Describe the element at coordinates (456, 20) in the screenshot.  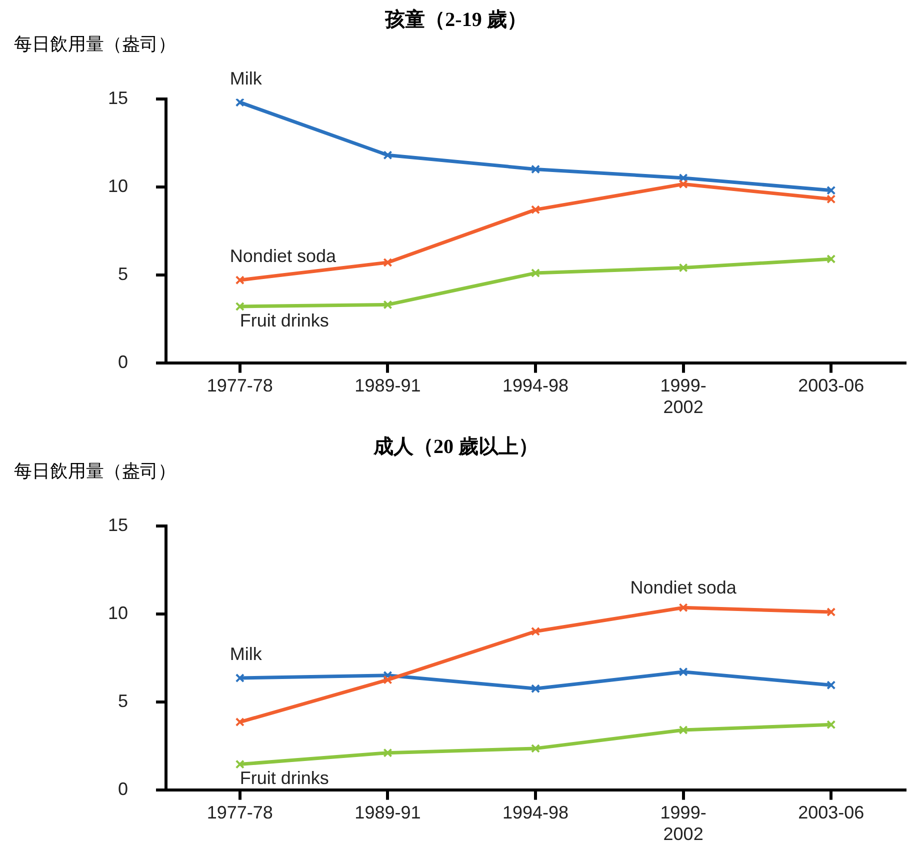
I see `chart-title: 孩童（2-19 歲）` at that location.